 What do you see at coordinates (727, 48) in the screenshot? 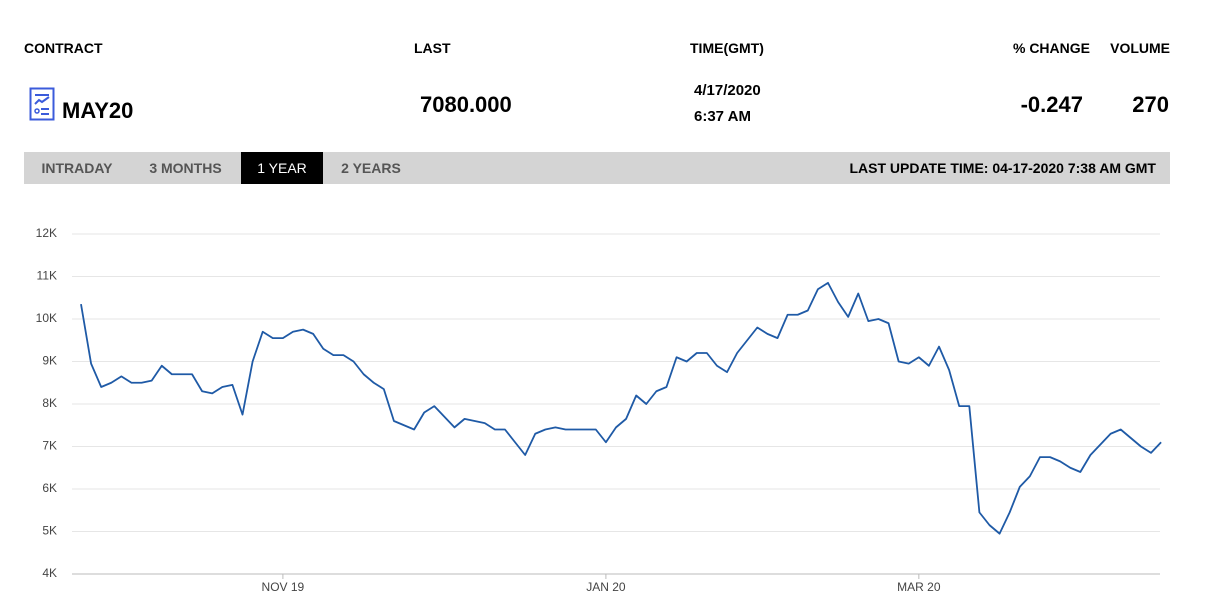
I see `column-header: TIME(GMT)` at bounding box center [727, 48].